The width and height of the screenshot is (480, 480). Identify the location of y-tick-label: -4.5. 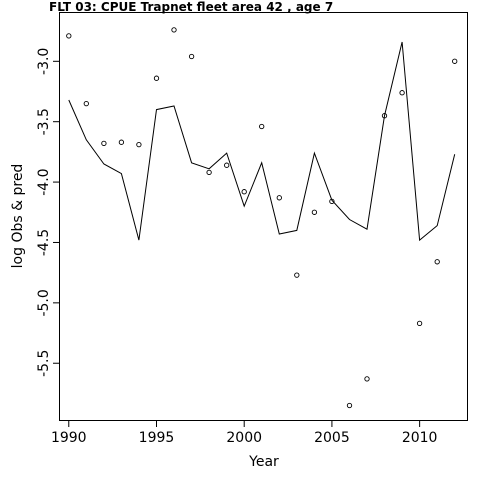
(44, 242).